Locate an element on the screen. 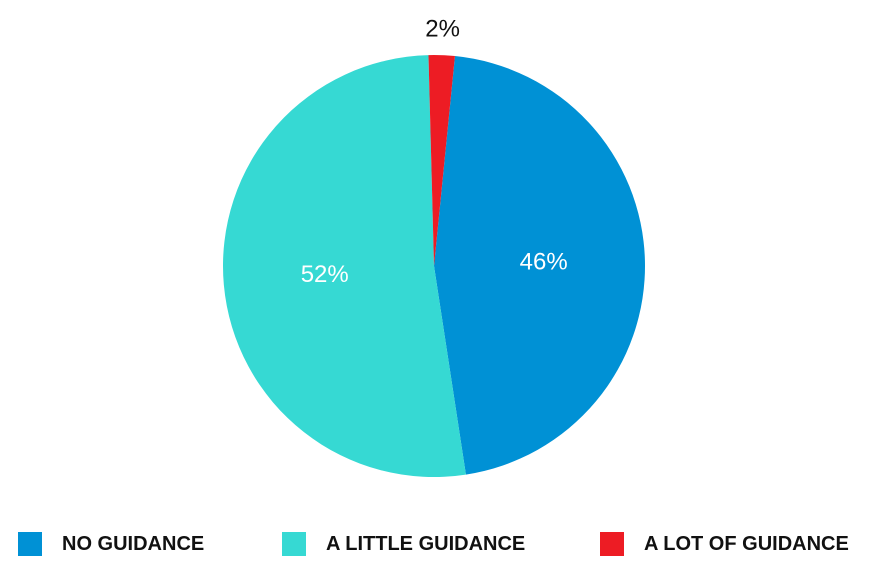 This screenshot has height=570, width=881. legend-item-no-guidance: NO GUIDANCE is located at coordinates (111, 544).